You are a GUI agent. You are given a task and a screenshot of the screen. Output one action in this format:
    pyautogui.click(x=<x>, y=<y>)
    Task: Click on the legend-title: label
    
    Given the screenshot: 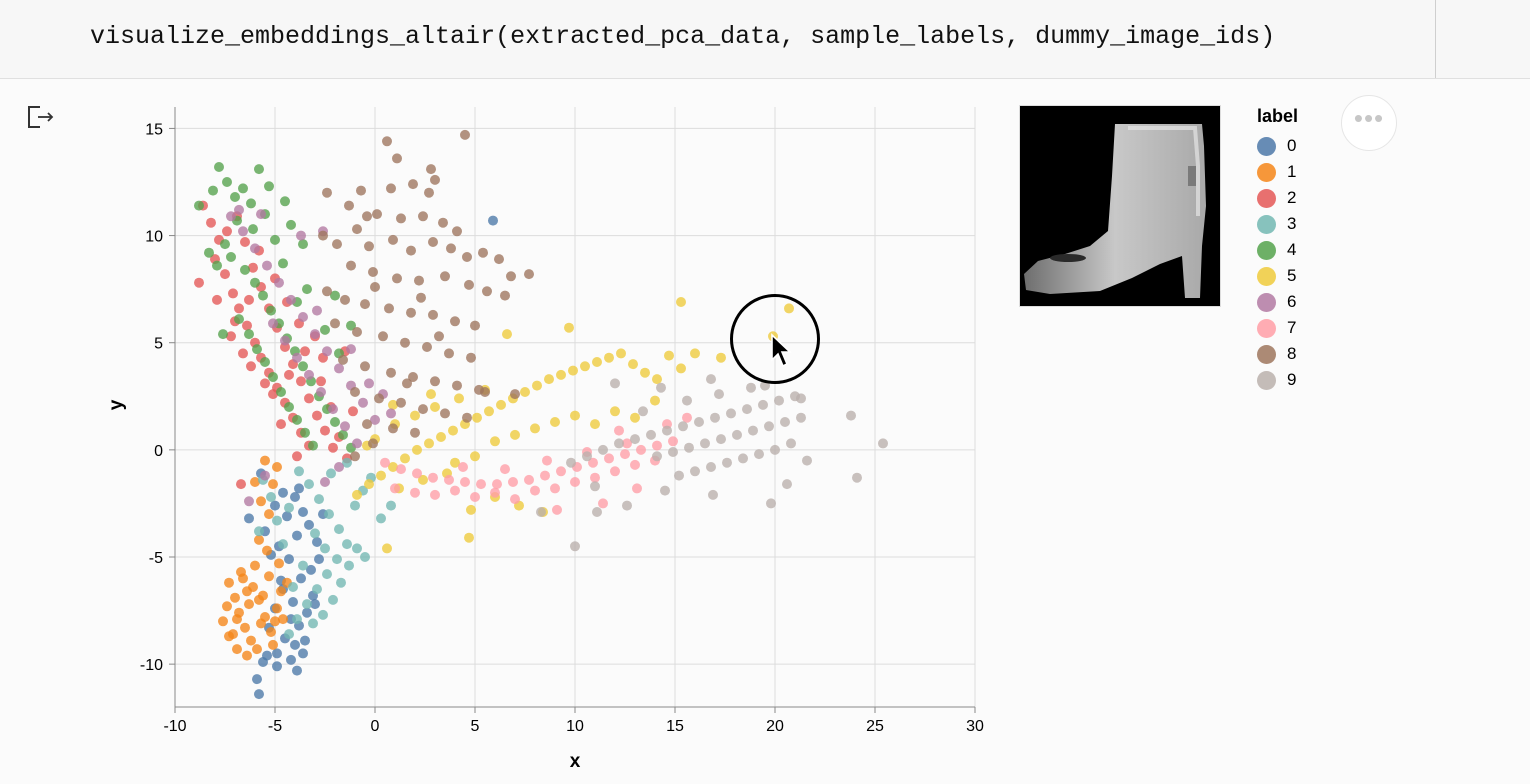 What is the action you would take?
    pyautogui.click(x=1278, y=116)
    